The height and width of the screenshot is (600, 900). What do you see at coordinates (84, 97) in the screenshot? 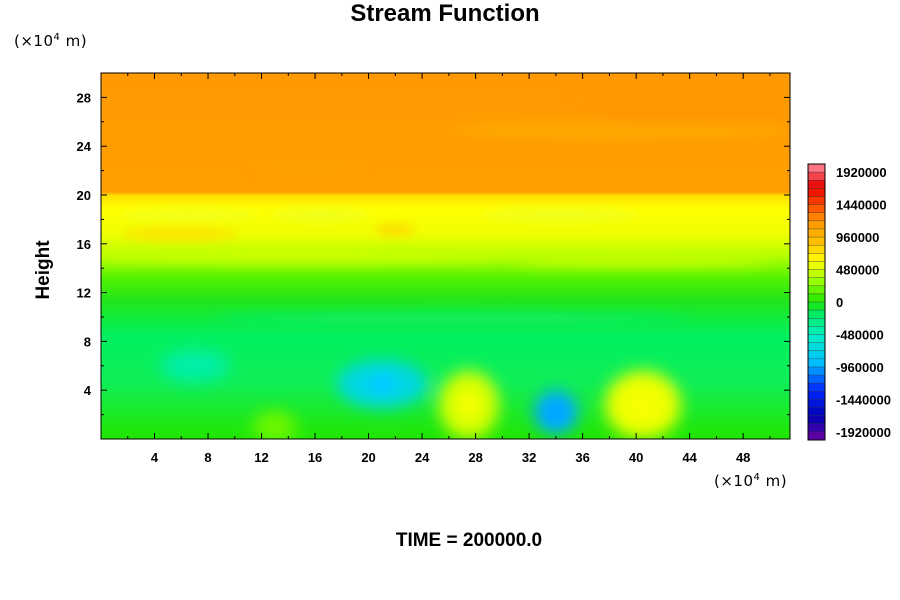
I see `y-tick-label: 28` at bounding box center [84, 97].